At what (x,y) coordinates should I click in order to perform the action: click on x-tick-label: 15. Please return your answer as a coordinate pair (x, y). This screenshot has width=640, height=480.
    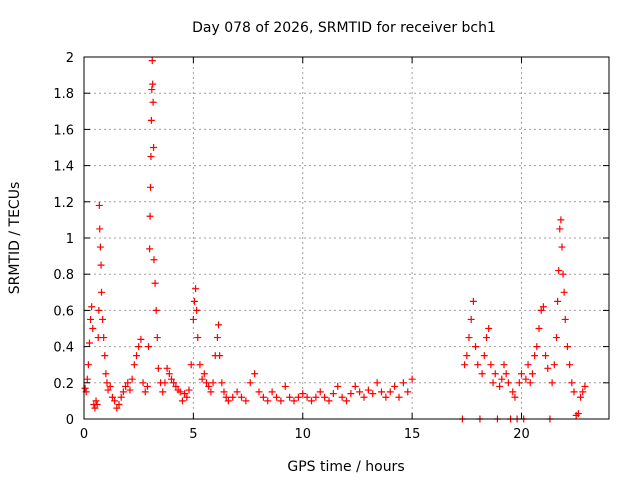
    Looking at the image, I should click on (412, 434).